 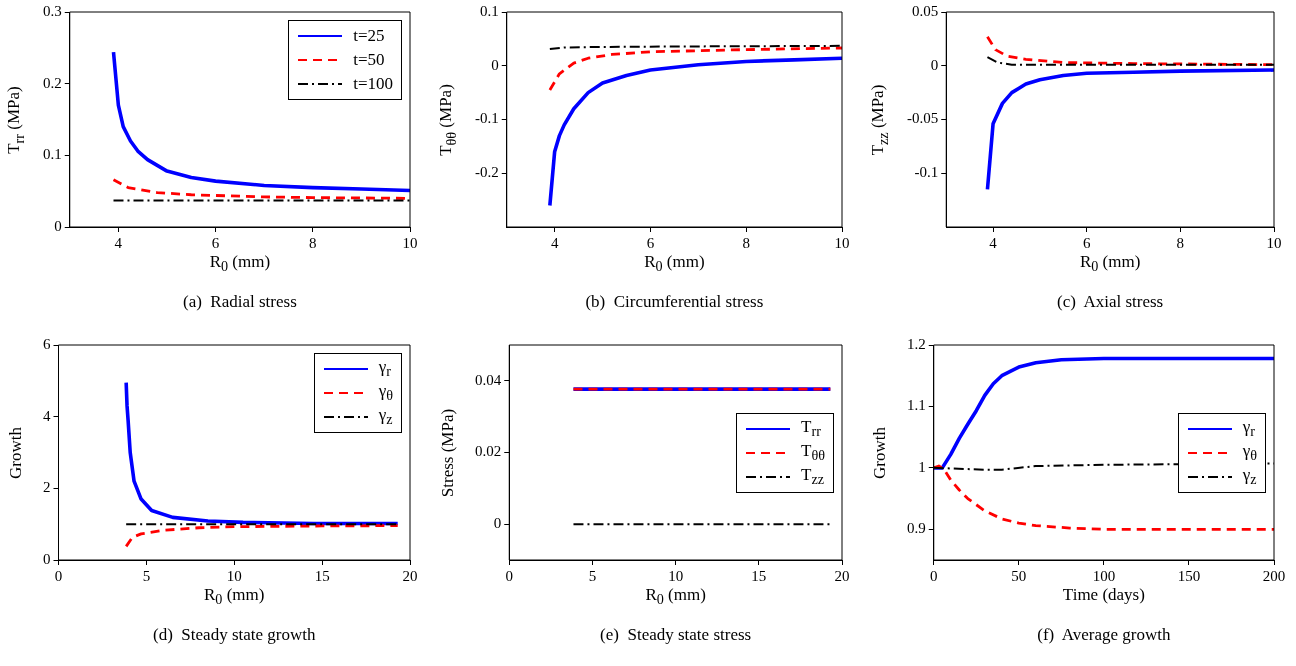 What do you see at coordinates (369, 36) in the screenshot?
I see `legend-label: t=25` at bounding box center [369, 36].